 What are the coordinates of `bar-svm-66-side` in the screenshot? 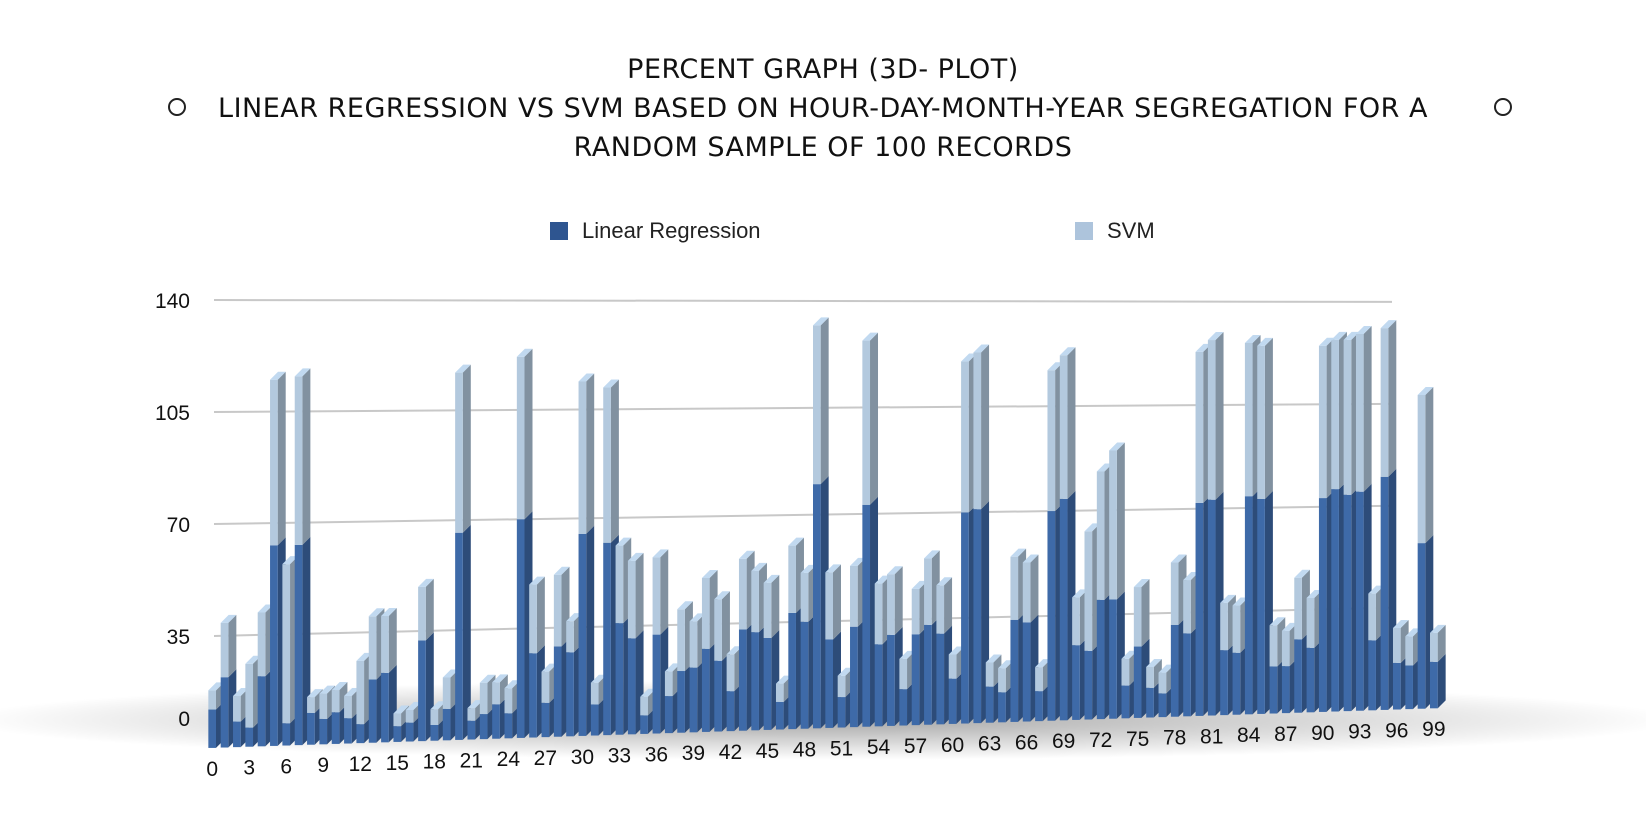 It's located at (1034, 588).